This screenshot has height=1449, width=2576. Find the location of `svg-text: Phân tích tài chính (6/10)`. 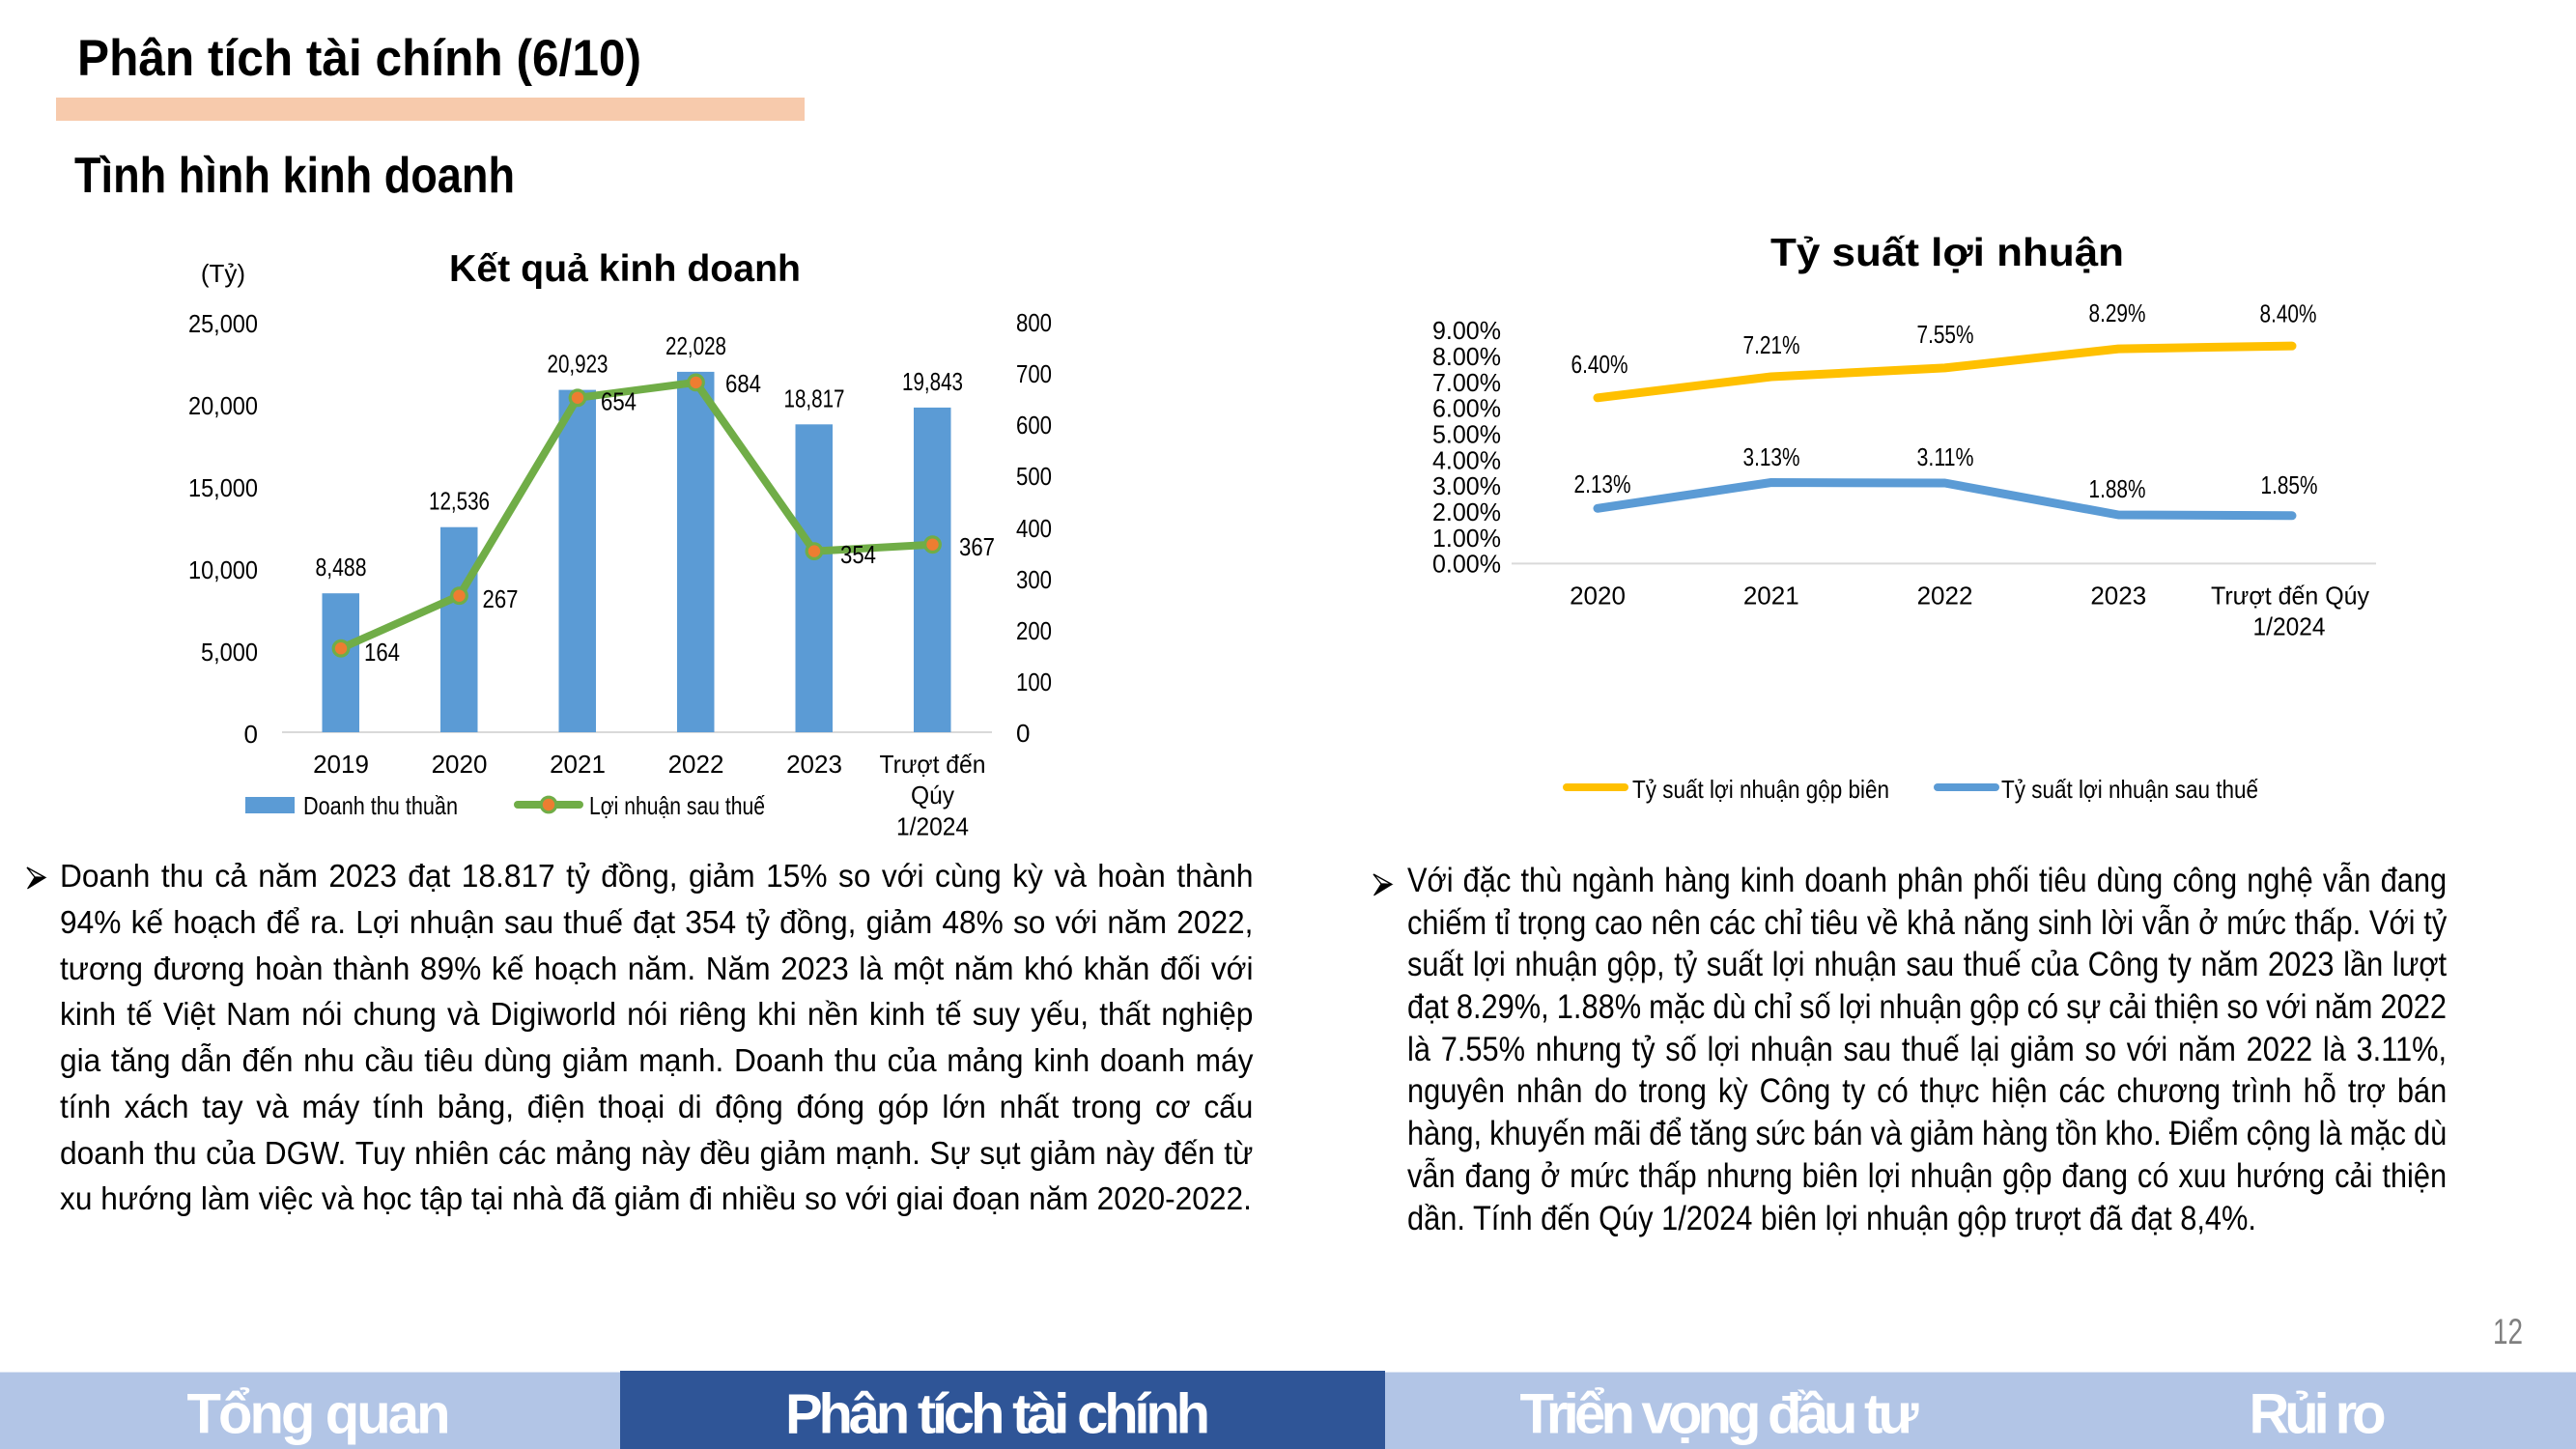

svg-text: Phân tích tài chính (6/10) is located at coordinates (359, 58).